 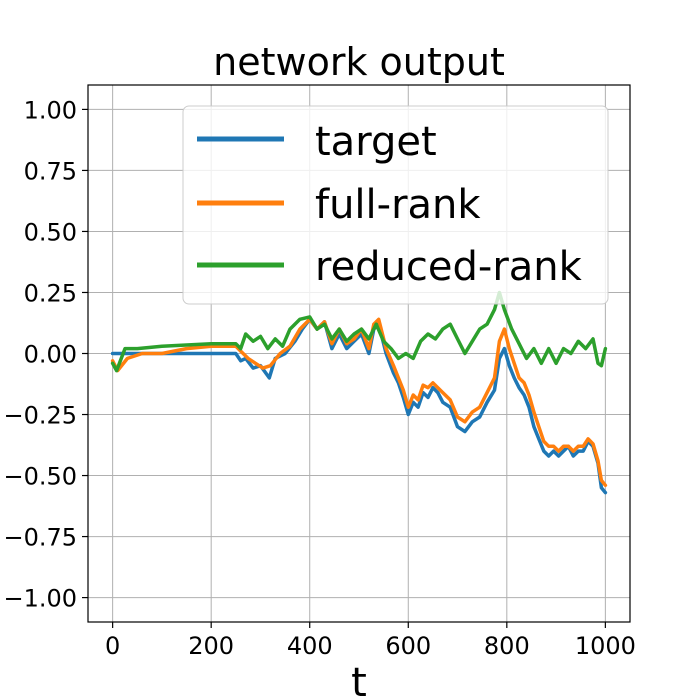 I want to click on legend-label-full-rank: full-rank, so click(x=398, y=205).